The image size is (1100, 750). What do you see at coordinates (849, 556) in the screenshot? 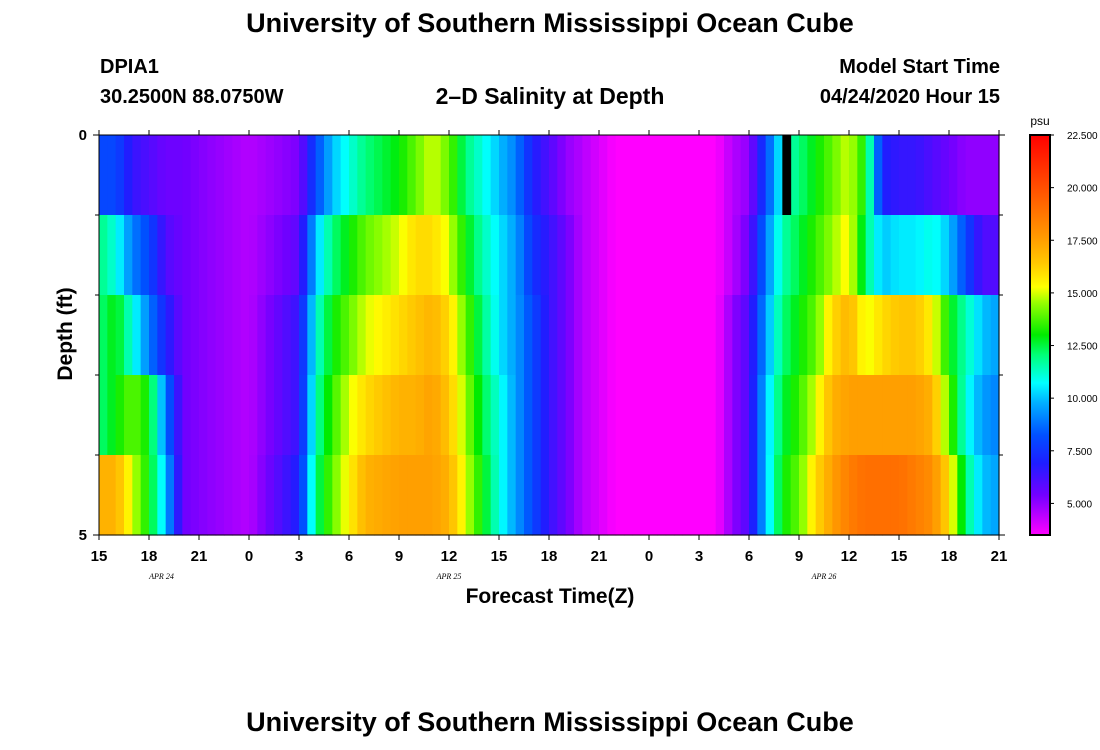
I see `x-tick-label: 12` at bounding box center [849, 556].